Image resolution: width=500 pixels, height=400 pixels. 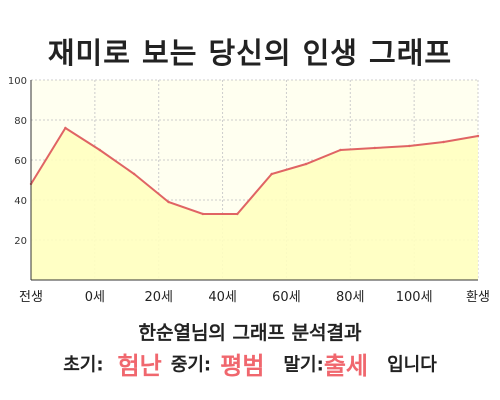 I want to click on late-label: 말기:, so click(x=303, y=365).